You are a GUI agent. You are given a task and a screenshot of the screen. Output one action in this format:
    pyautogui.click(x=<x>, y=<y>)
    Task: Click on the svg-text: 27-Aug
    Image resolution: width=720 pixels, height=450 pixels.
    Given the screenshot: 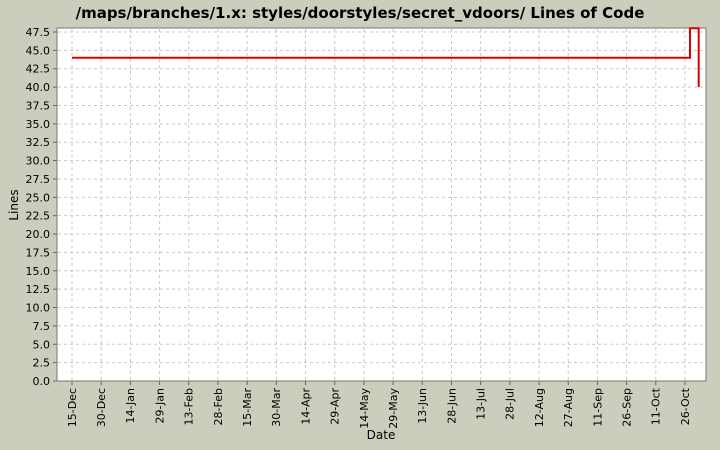 What is the action you would take?
    pyautogui.click(x=568, y=407)
    